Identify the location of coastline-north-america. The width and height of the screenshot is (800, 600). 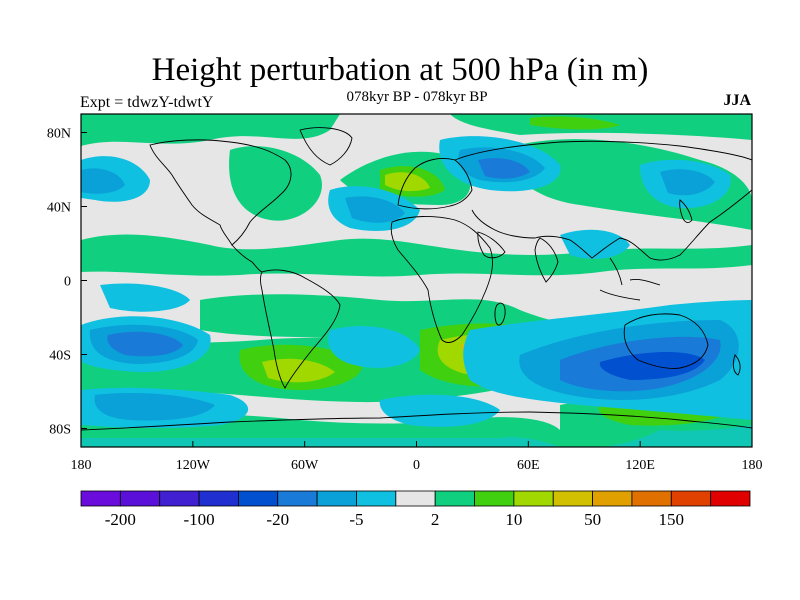
(220, 192).